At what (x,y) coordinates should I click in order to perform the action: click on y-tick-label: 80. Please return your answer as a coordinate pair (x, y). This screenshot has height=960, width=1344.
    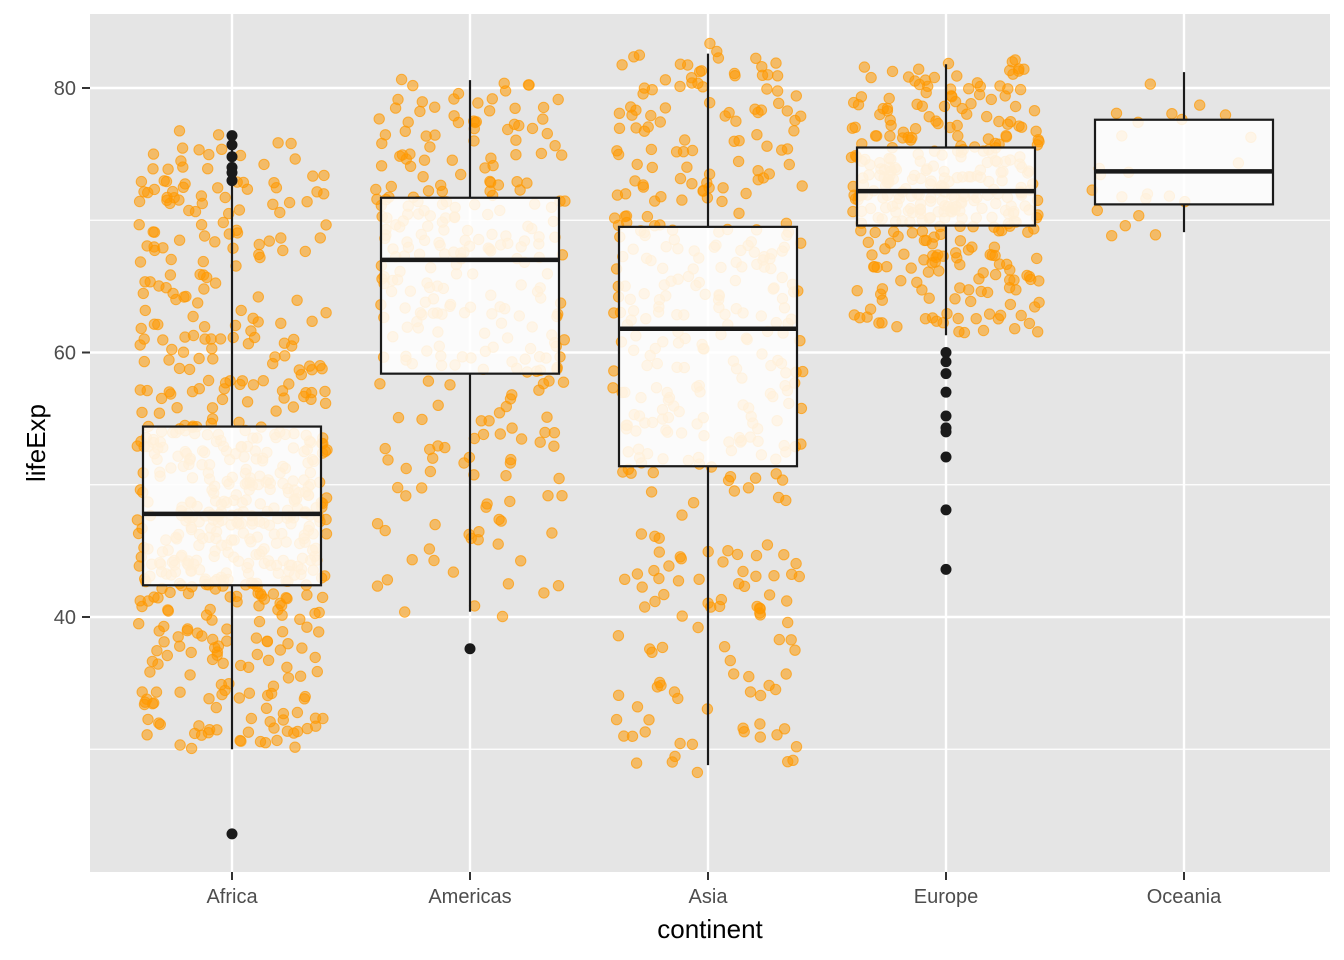
    Looking at the image, I should click on (65, 89).